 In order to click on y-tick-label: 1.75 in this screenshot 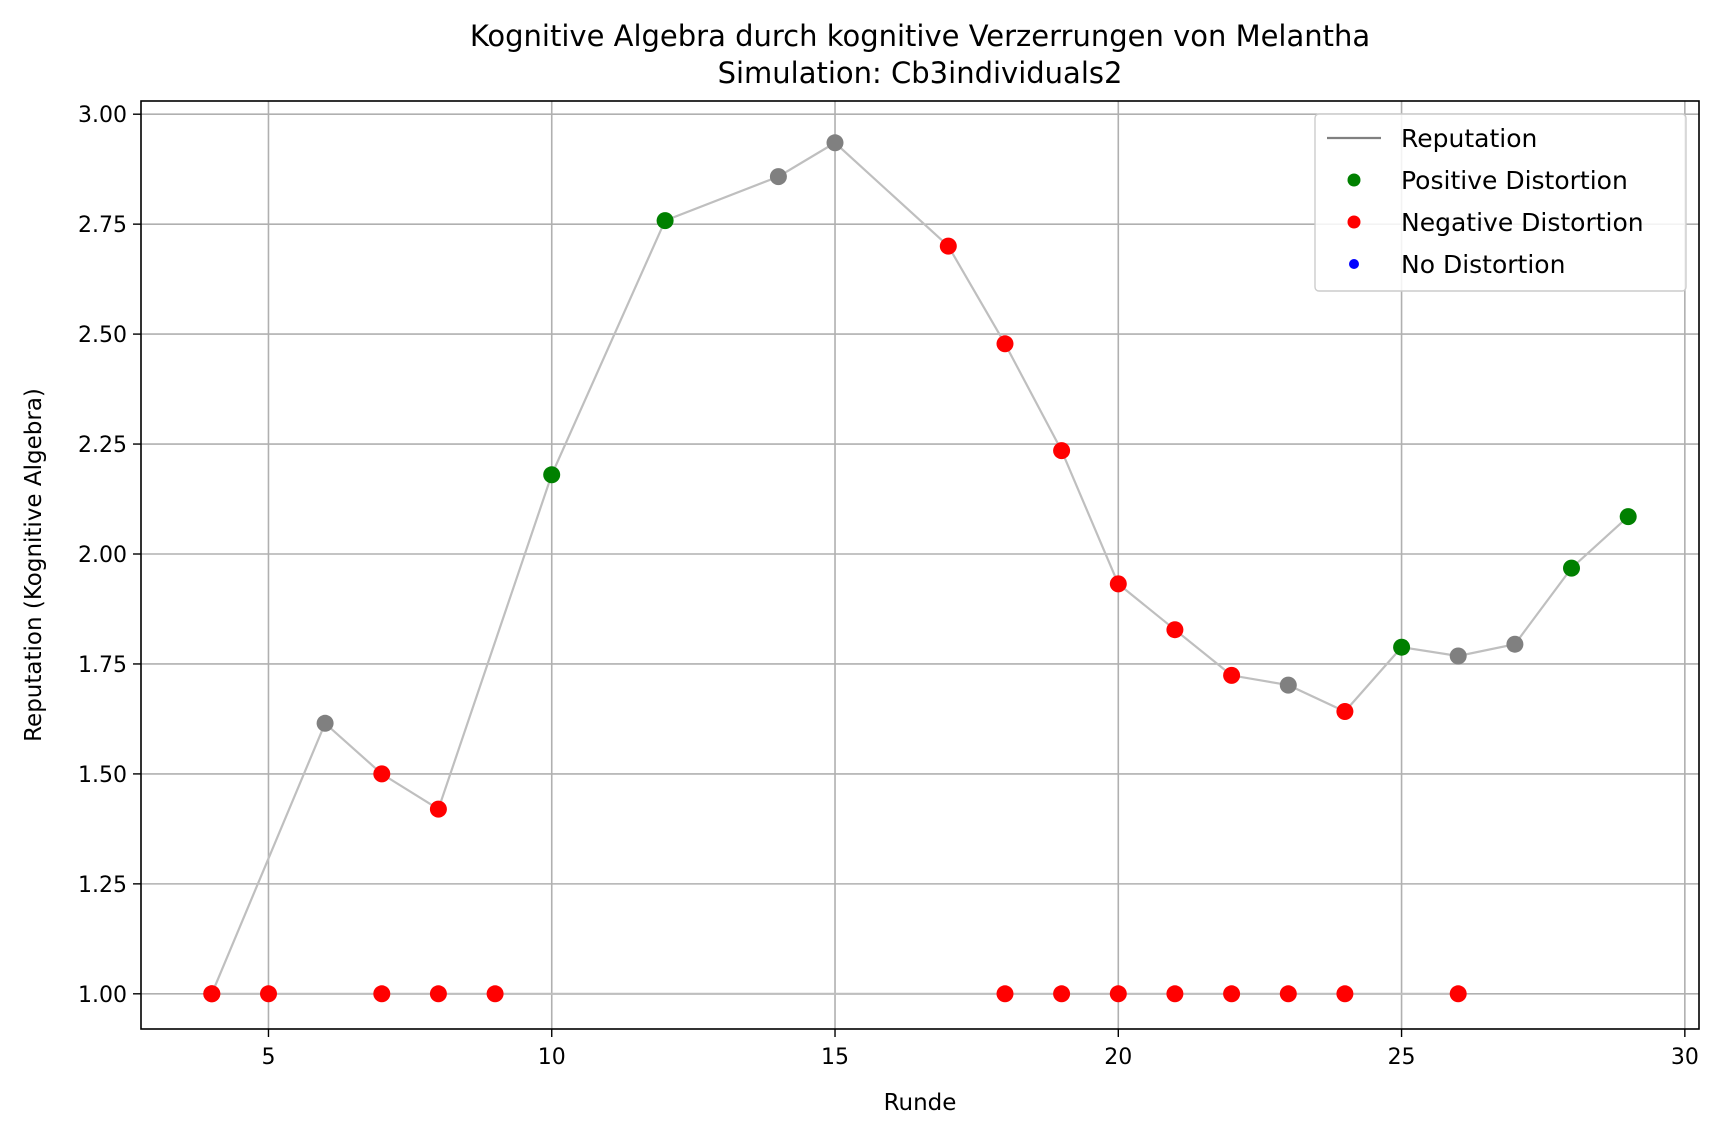, I will do `click(102, 665)`.